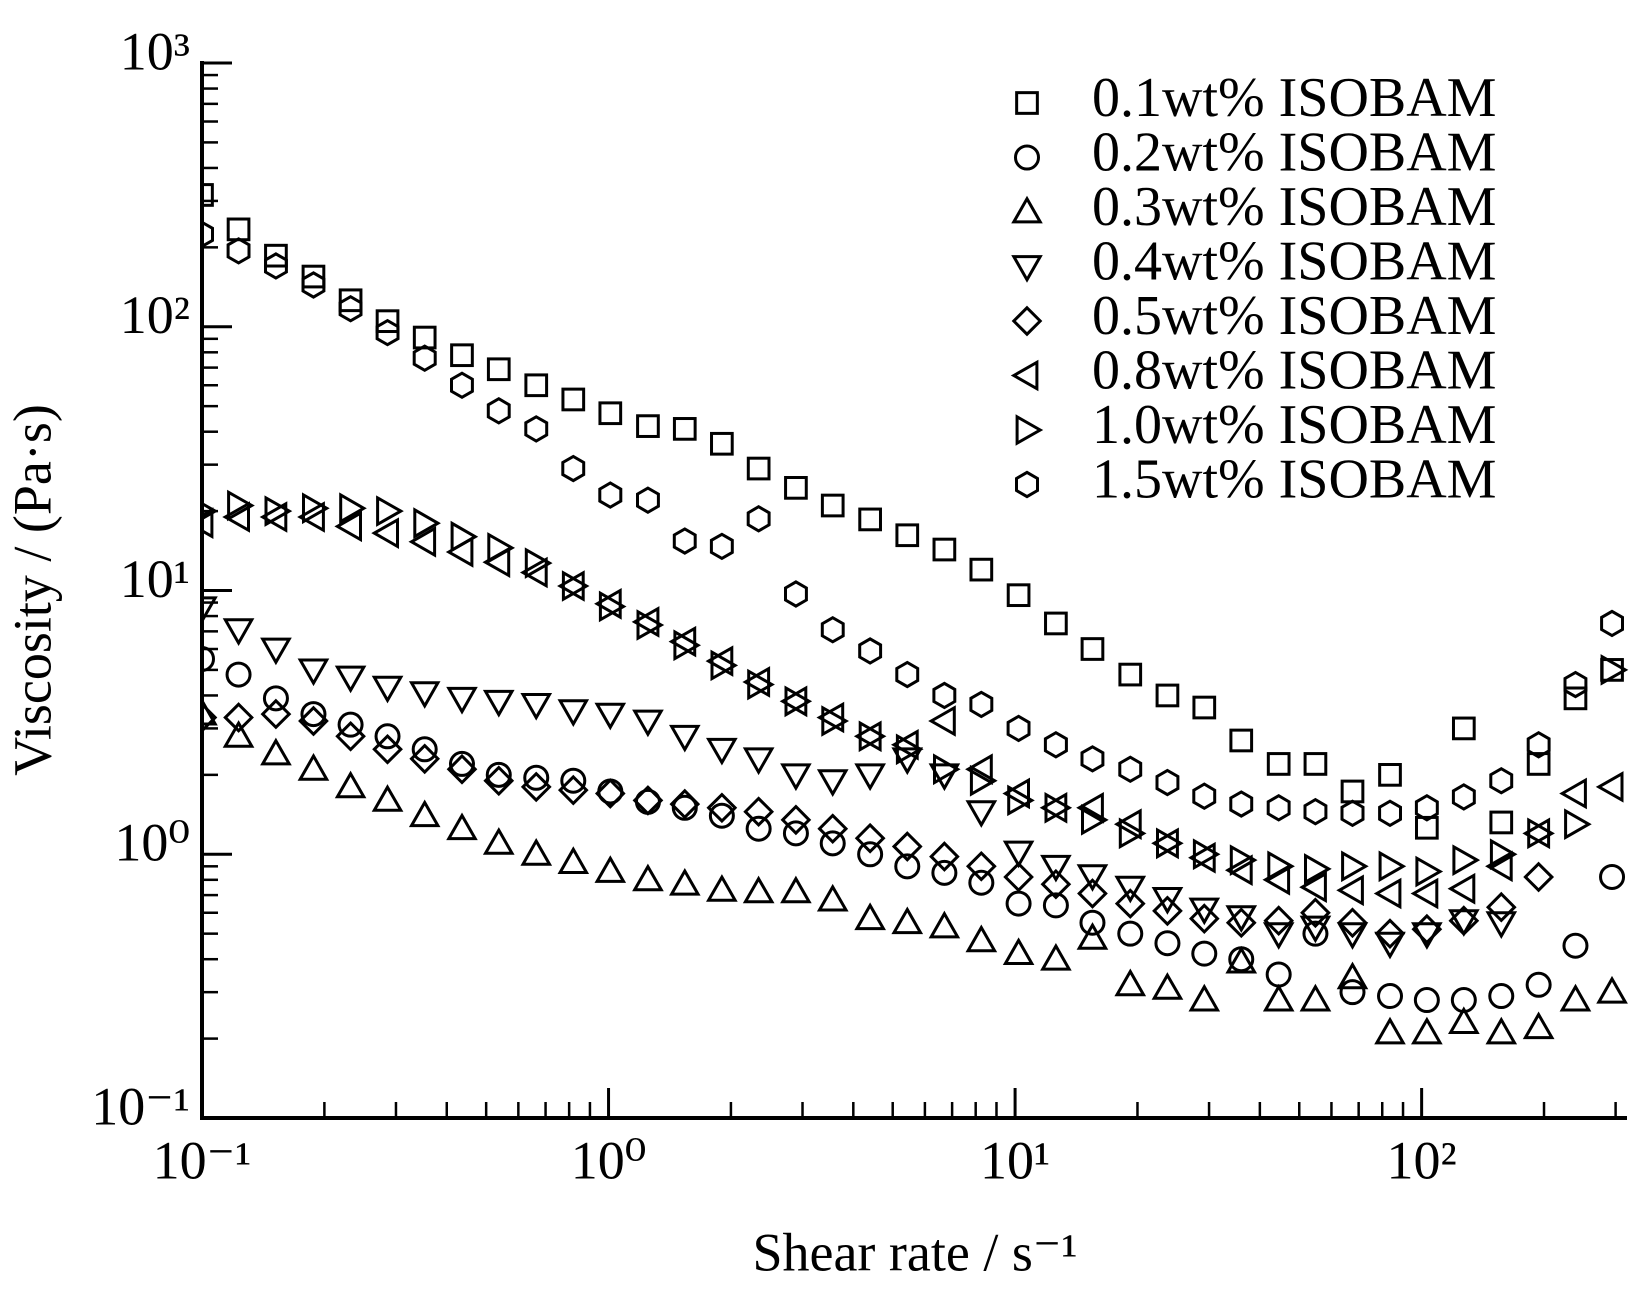 The width and height of the screenshot is (1637, 1300). What do you see at coordinates (1294, 479) in the screenshot?
I see `legend-label: 1.5wt% ISOBAM` at bounding box center [1294, 479].